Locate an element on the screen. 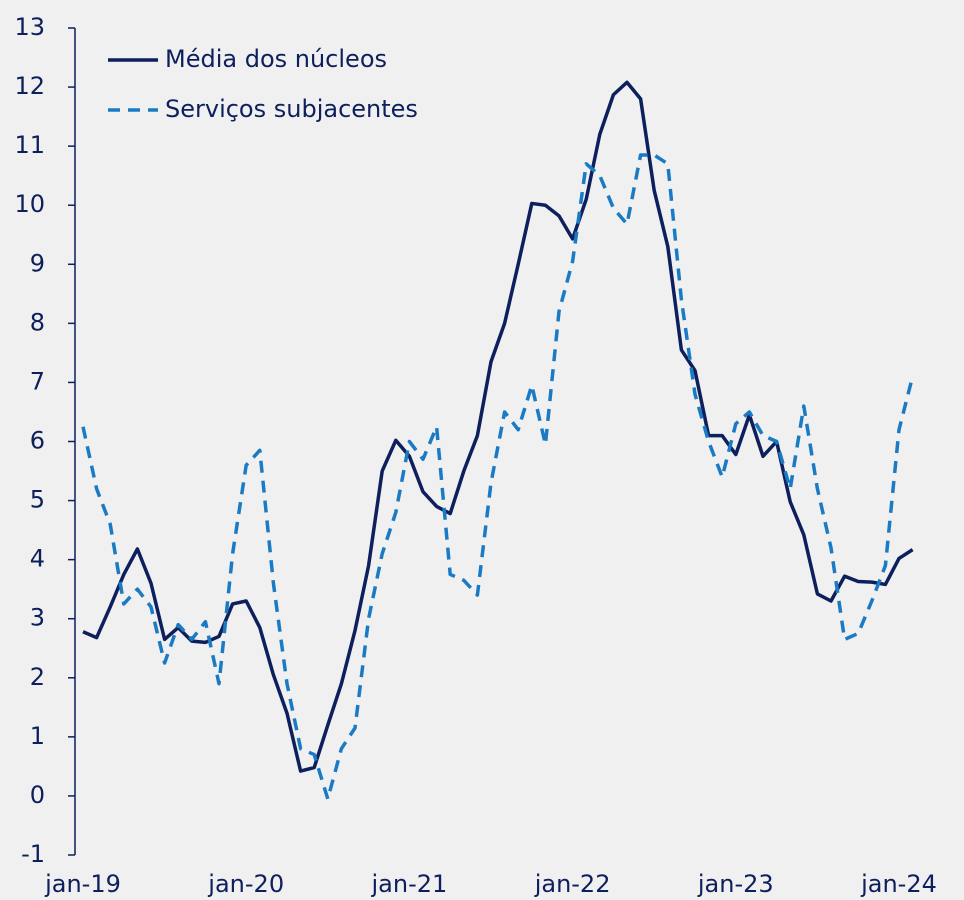 This screenshot has height=900, width=964. y-tick-label: 12 is located at coordinates (29, 86).